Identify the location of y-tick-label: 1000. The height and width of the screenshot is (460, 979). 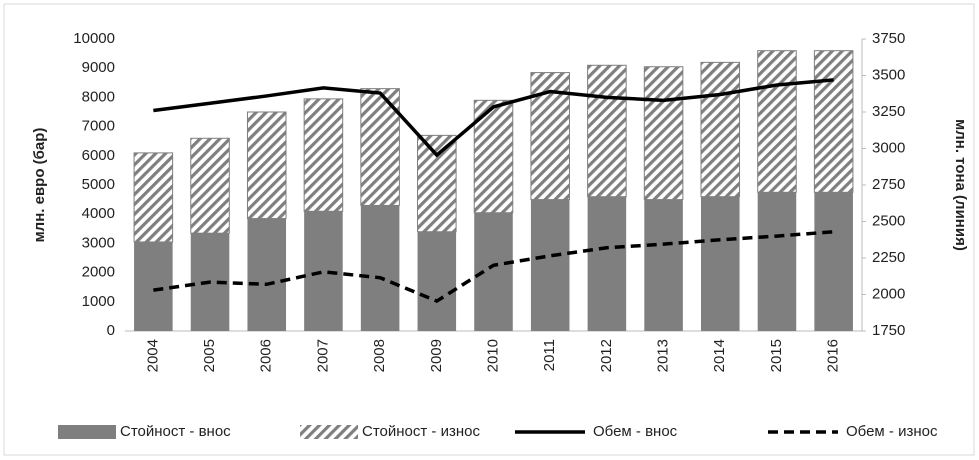
(98, 301).